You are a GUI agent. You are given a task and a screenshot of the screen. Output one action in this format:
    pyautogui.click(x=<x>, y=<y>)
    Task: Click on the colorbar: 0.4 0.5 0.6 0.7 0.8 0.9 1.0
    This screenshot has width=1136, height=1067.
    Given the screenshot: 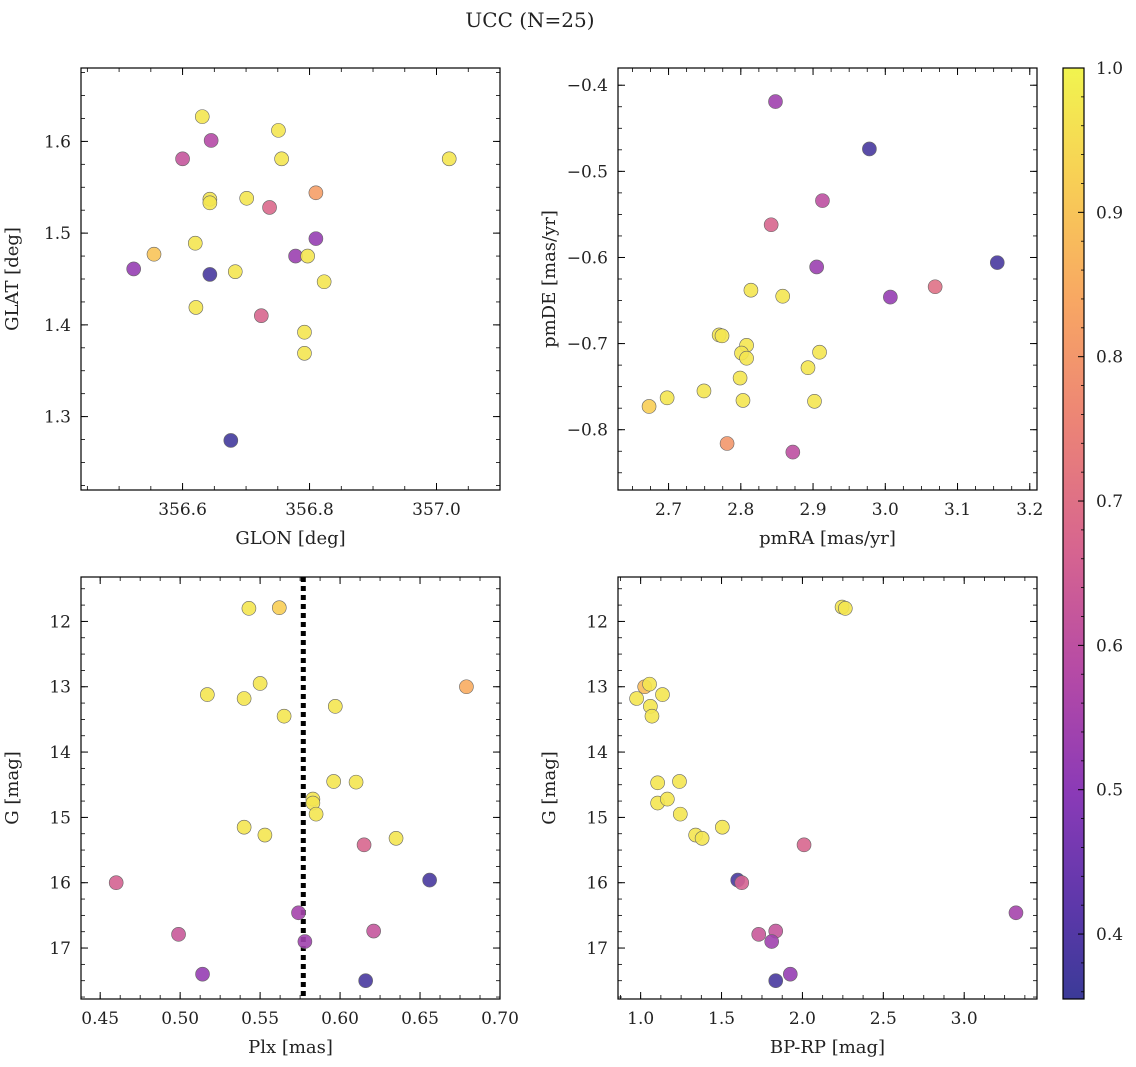 What is the action you would take?
    pyautogui.click(x=1092, y=529)
    